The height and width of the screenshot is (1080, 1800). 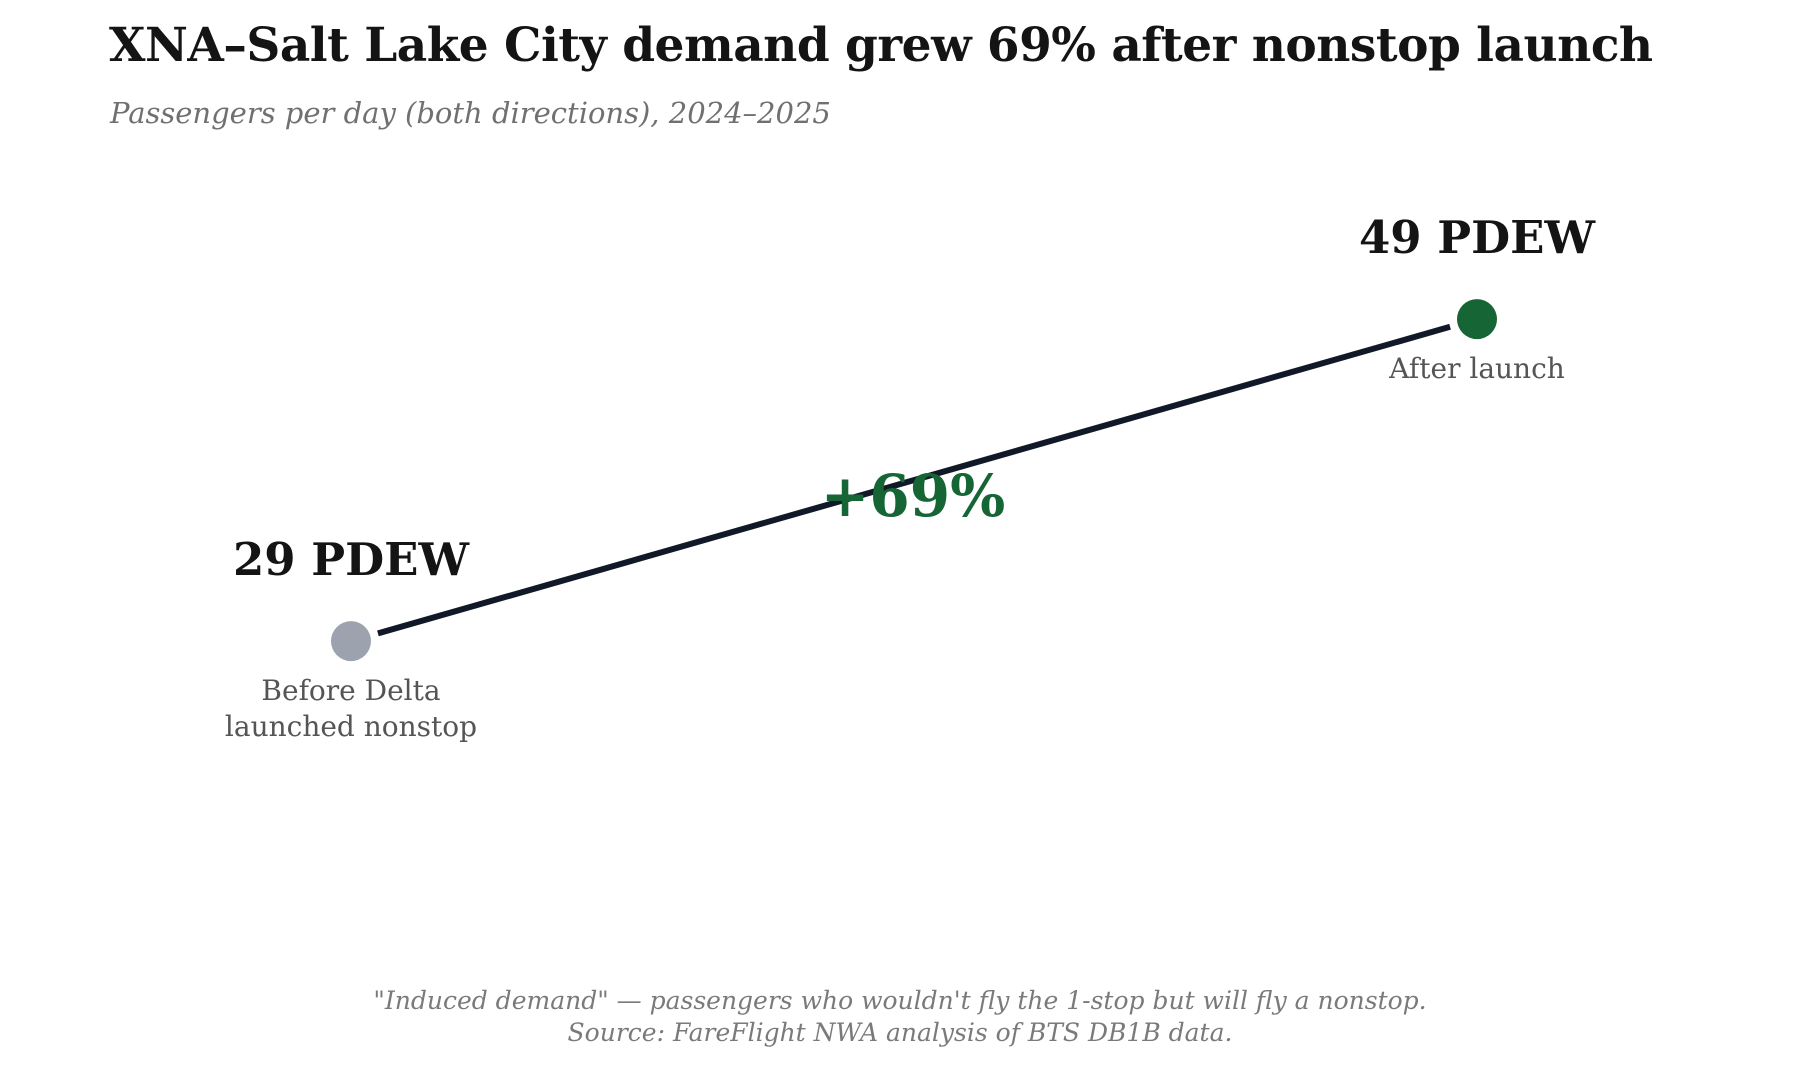 What do you see at coordinates (351, 559) in the screenshot?
I see `value-label-1: 29 PDEW` at bounding box center [351, 559].